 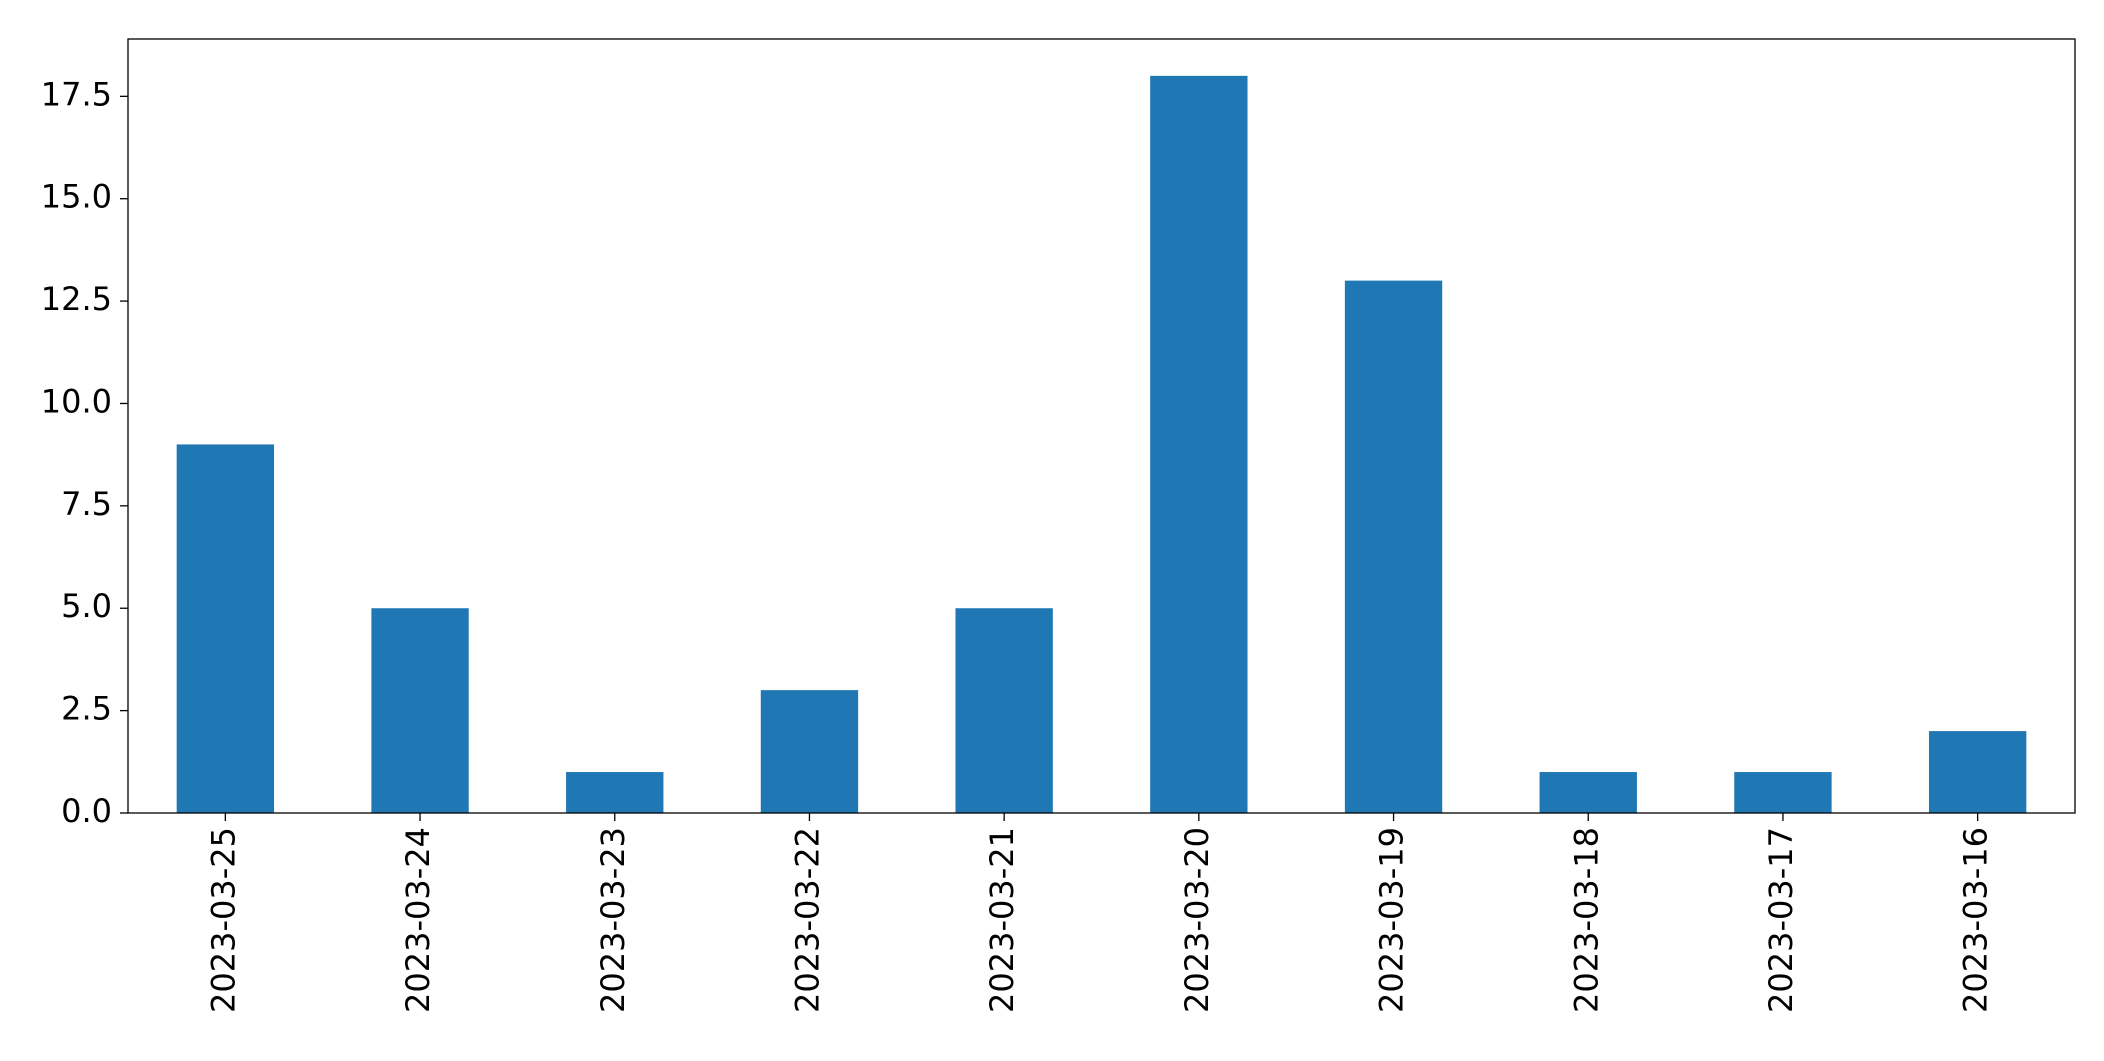 I want to click on y-tick-label: 7.5, so click(x=86, y=504).